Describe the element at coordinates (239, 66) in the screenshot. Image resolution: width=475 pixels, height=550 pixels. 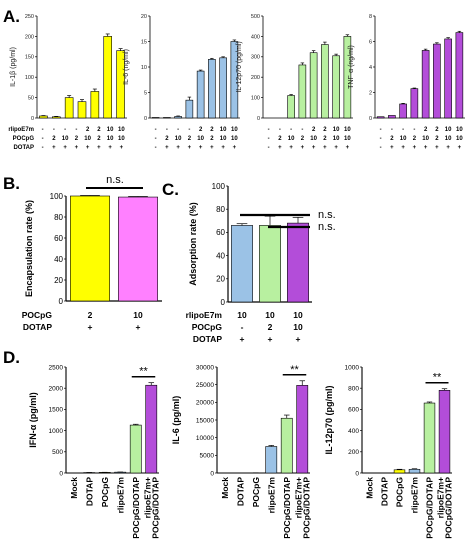
I see `y-axis-label: IL-12p70 (pg/ml)` at that location.